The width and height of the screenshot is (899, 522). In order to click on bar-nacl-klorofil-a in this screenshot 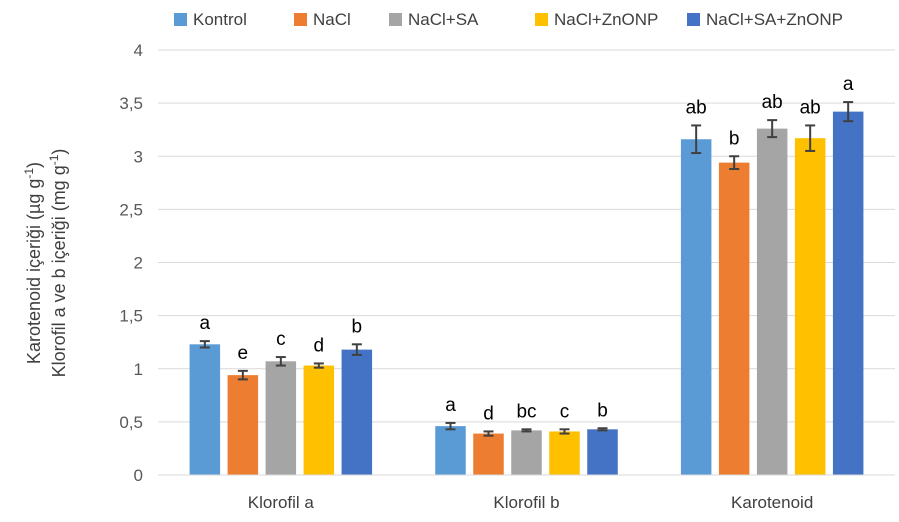, I will do `click(243, 425)`.